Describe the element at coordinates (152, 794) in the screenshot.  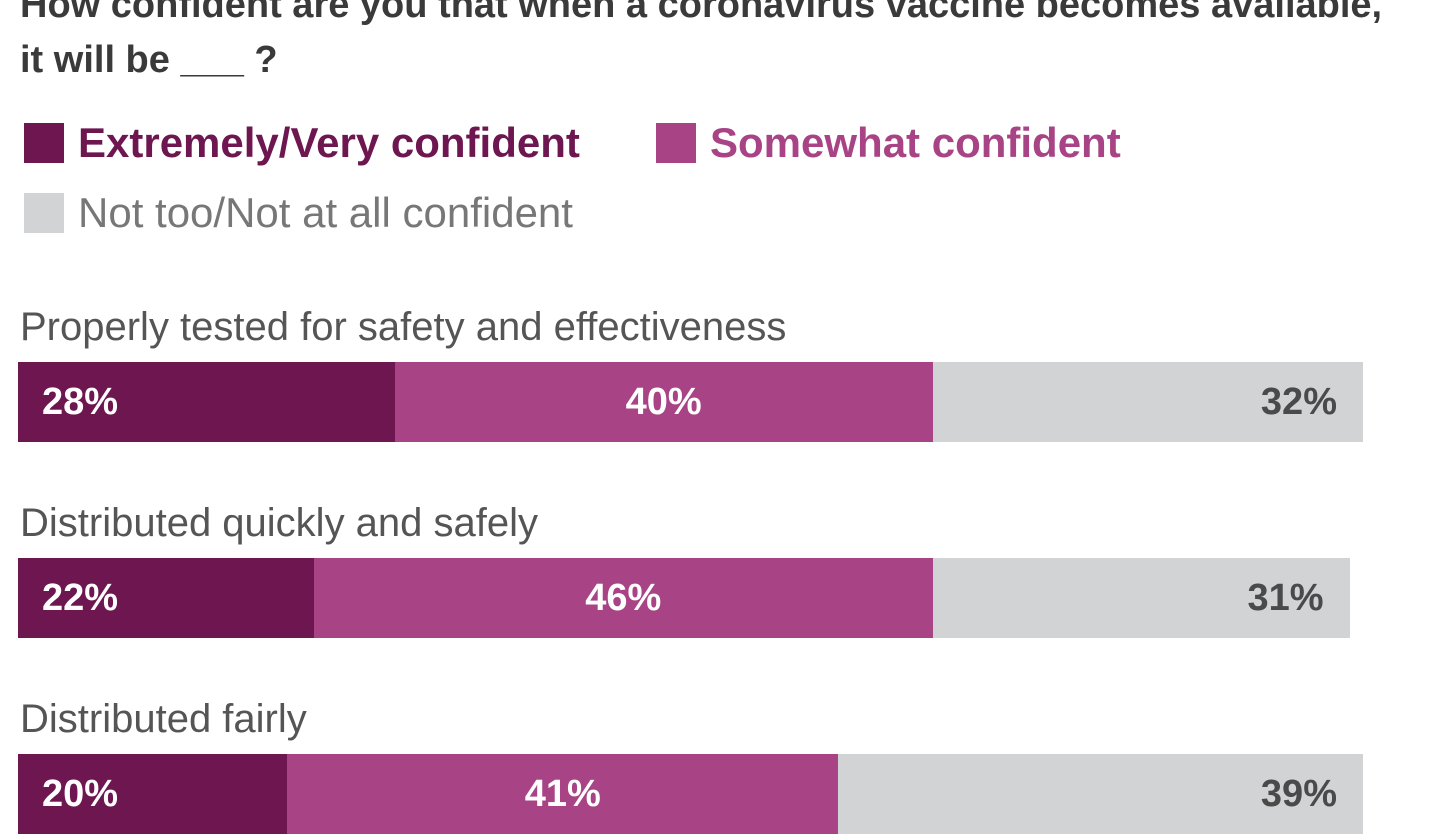
I see `bar-segment-very: 20%` at that location.